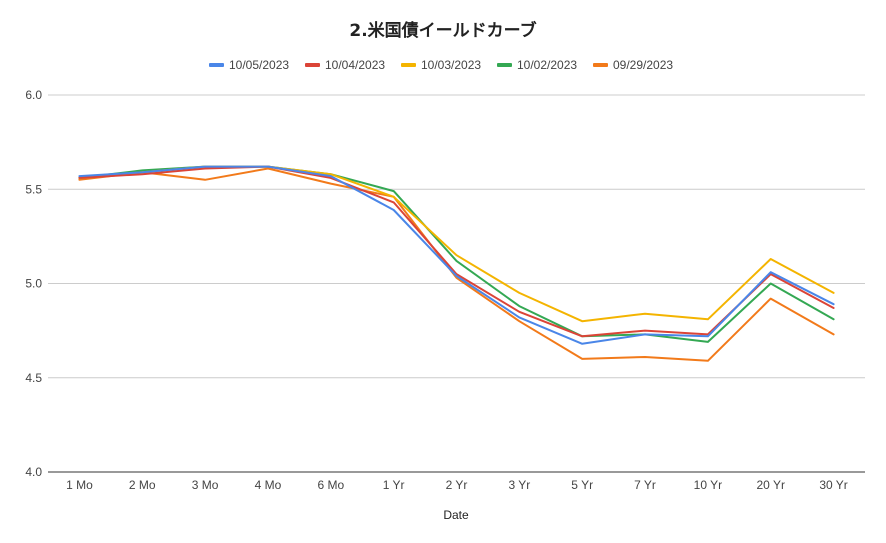 This screenshot has width=886, height=543. I want to click on x-tick-label: 7 Yr, so click(645, 485).